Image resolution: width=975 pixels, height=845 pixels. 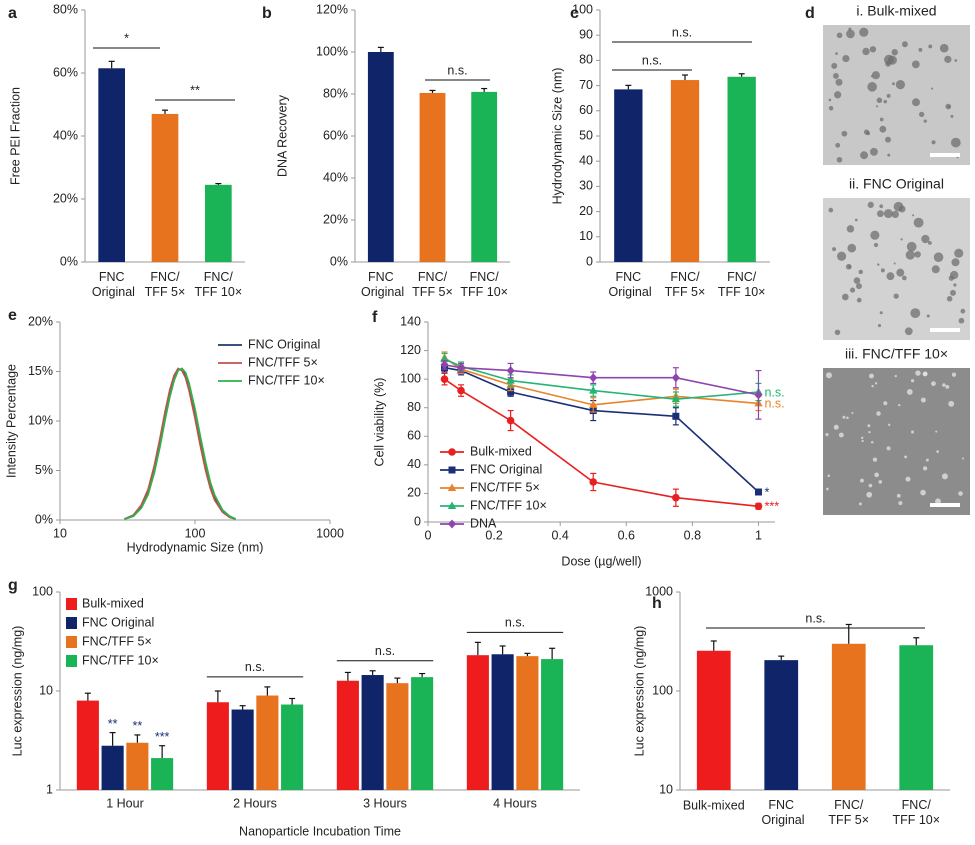 I want to click on y-tick-label: 10, so click(x=586, y=236).